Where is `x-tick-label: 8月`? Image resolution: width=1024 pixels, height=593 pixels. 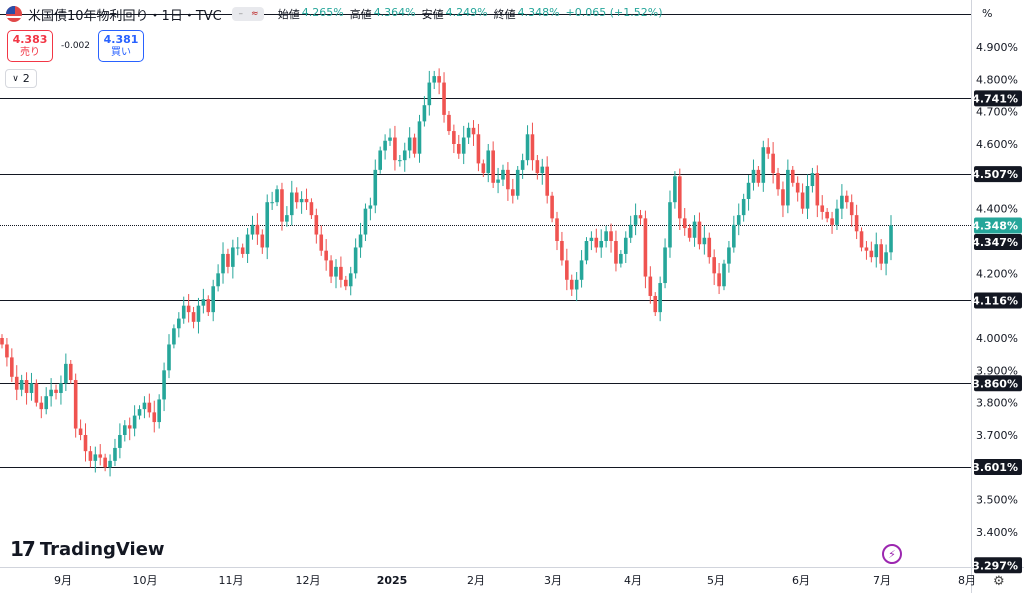
x-tick-label: 8月 is located at coordinates (967, 580).